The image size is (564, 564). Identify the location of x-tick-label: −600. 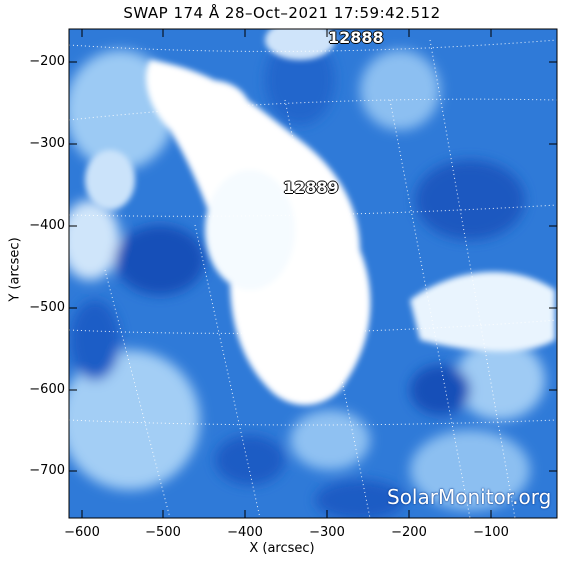
(82, 532).